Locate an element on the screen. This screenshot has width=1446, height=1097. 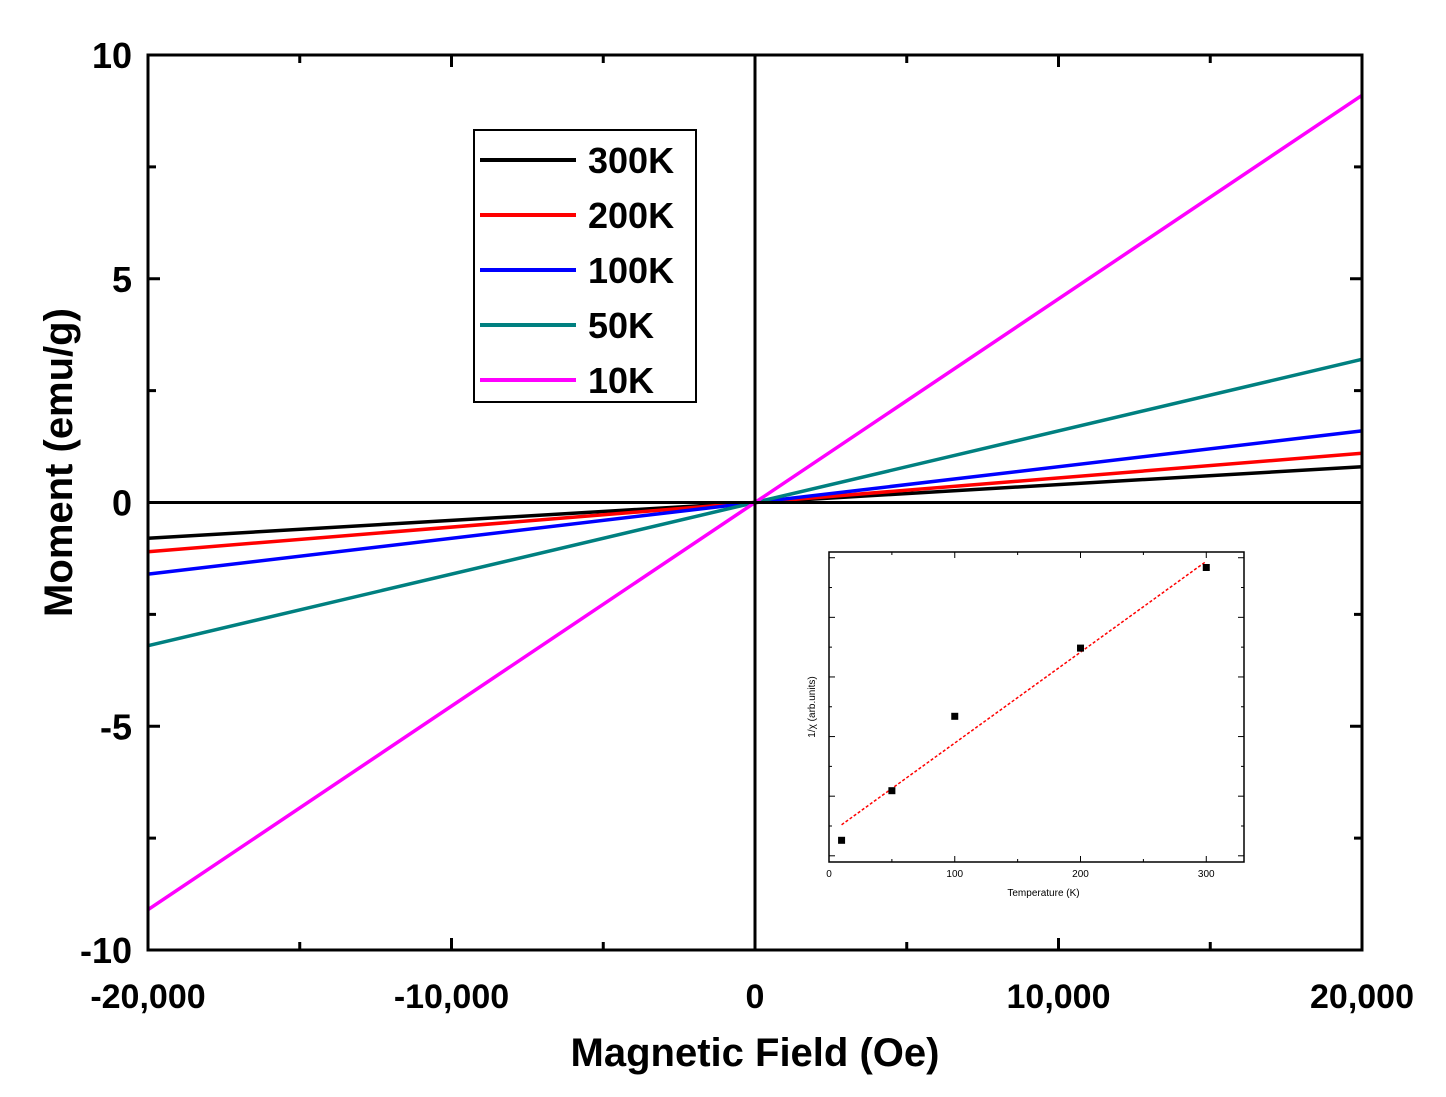
y-tick-label: 5 is located at coordinates (122, 279).